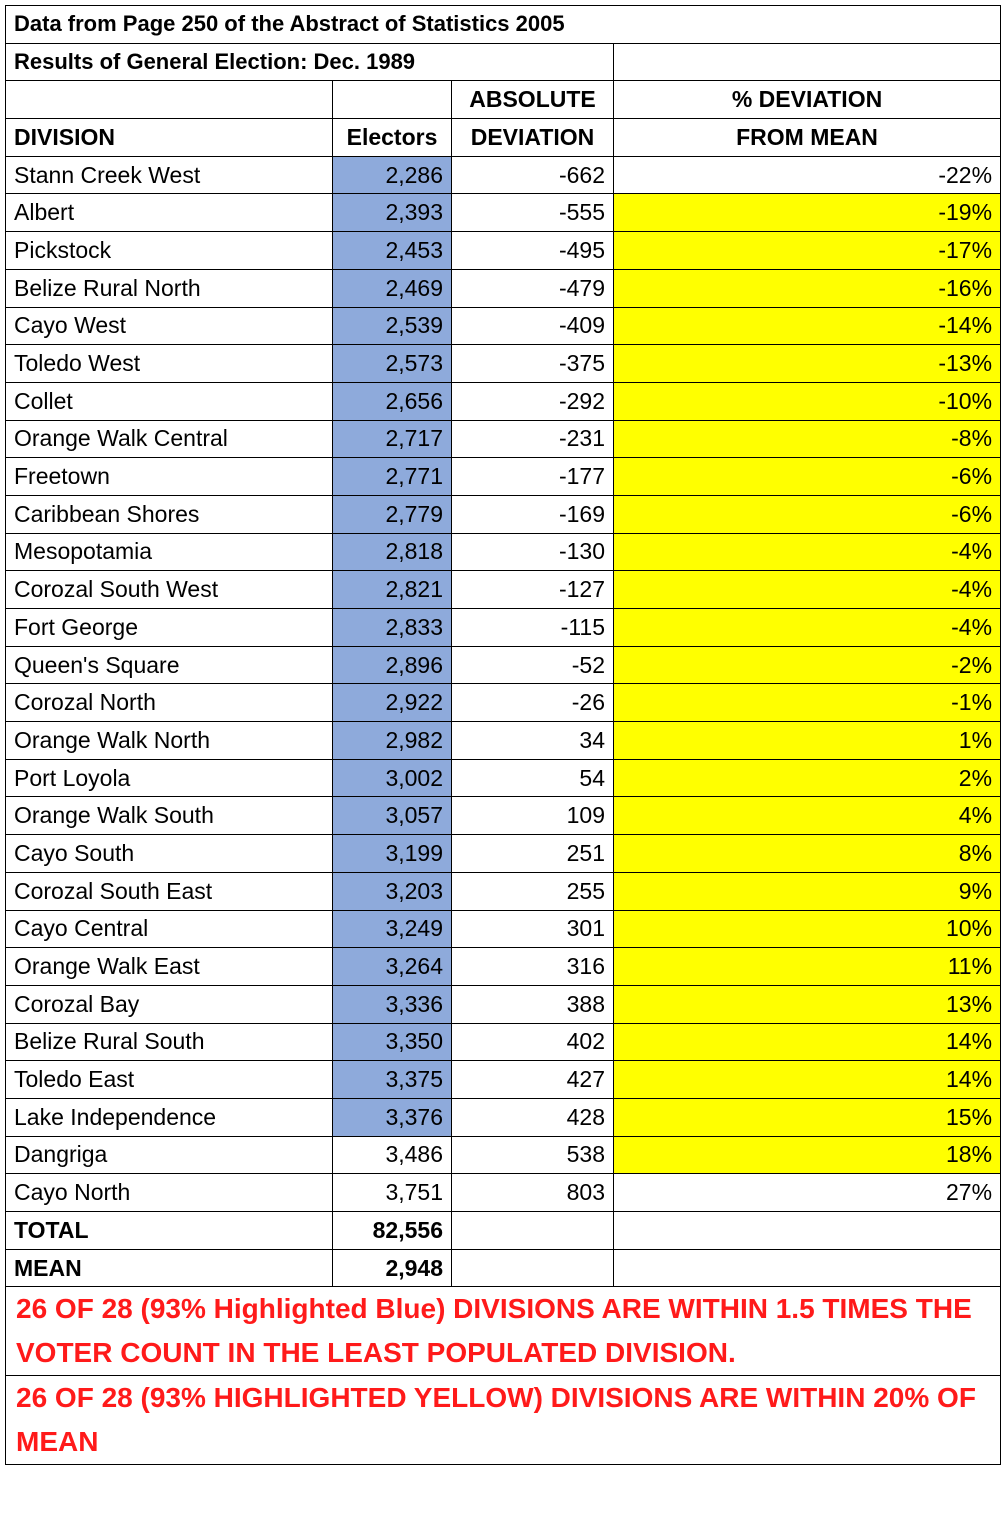  What do you see at coordinates (392, 175) in the screenshot?
I see `electors-cell: 2,286` at bounding box center [392, 175].